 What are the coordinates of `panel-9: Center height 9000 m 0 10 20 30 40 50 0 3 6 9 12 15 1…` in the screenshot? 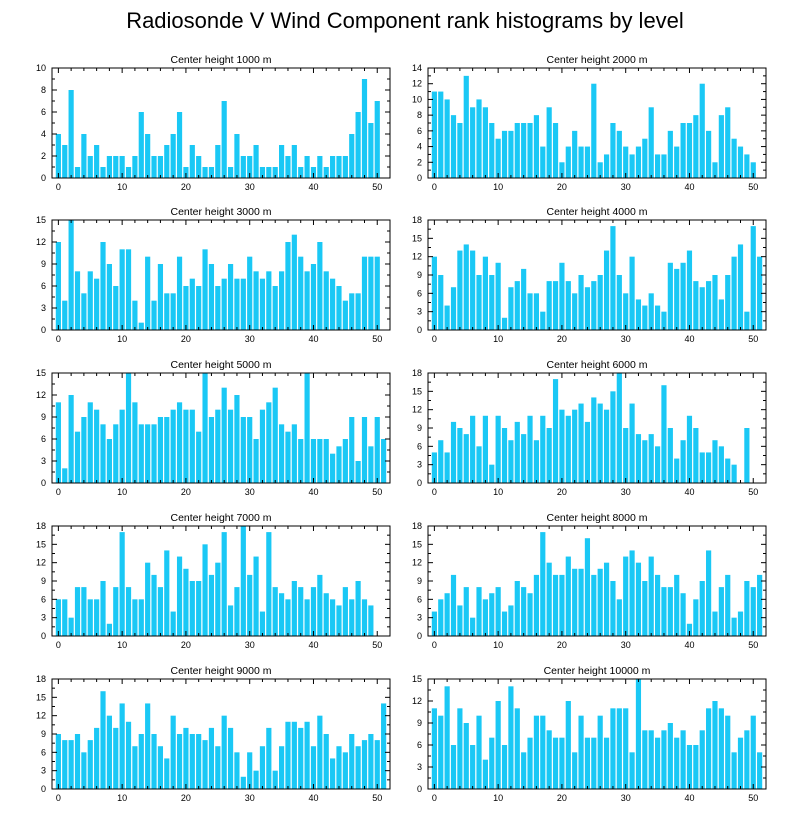 It's located at (213, 734).